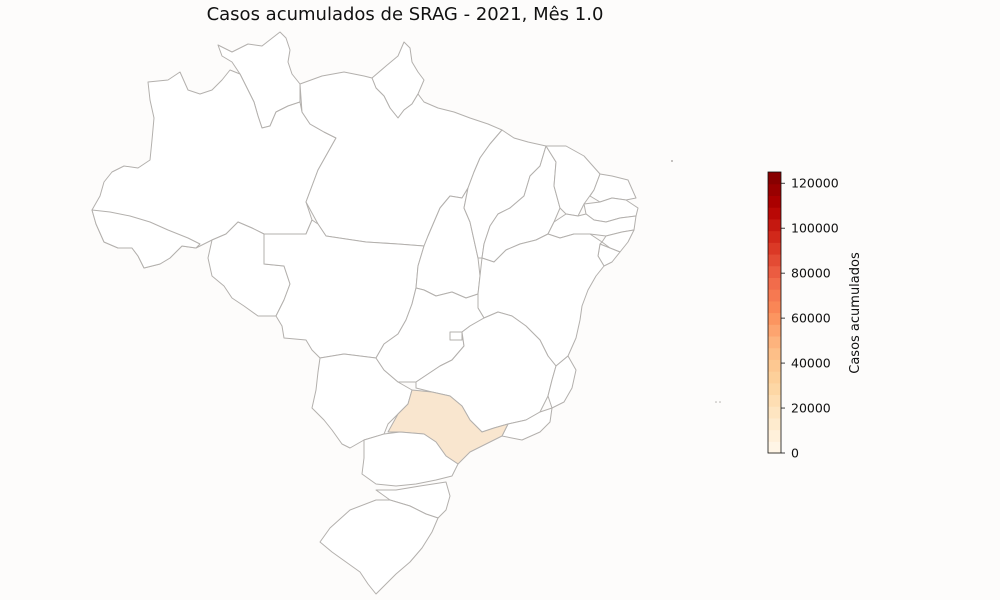 This screenshot has width=1000, height=600. What do you see at coordinates (618, 241) in the screenshot?
I see `state-al` at bounding box center [618, 241].